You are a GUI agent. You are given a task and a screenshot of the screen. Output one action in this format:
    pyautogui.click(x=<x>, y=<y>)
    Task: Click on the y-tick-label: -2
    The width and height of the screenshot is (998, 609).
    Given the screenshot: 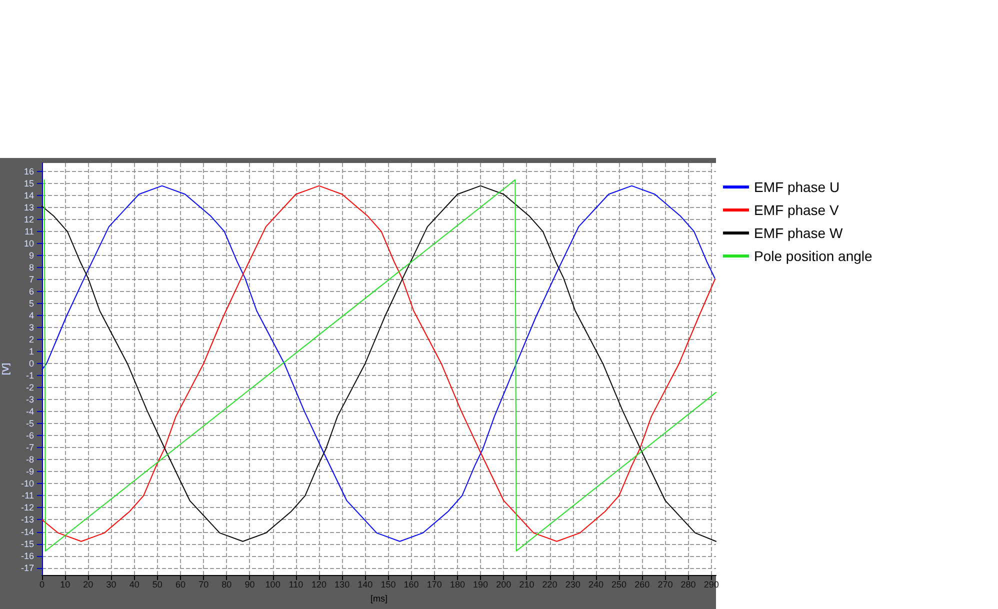 What is the action you would take?
    pyautogui.click(x=30, y=387)
    